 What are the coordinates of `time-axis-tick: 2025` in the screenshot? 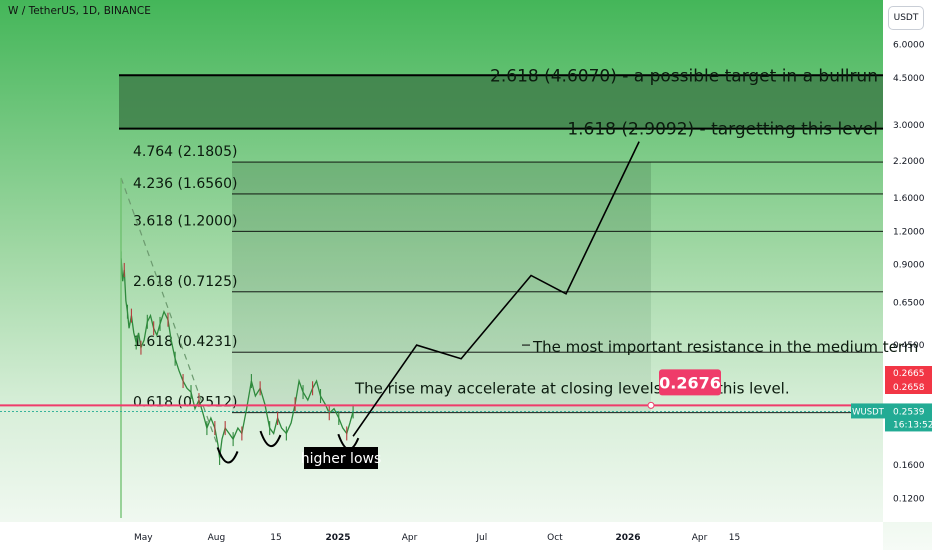 It's located at (337, 538).